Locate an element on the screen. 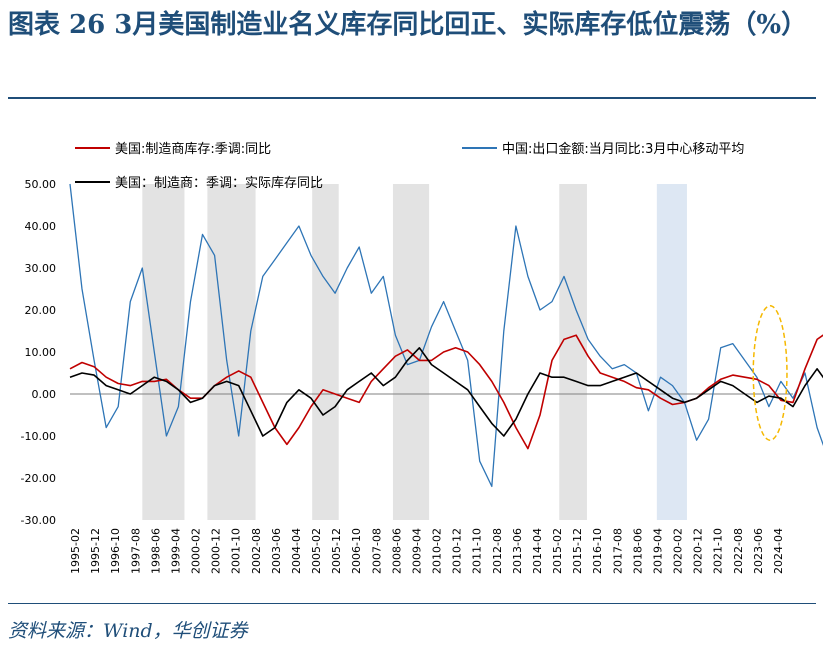  legend-label: 中国:出口金额:当月同比:3月中心移动平均 is located at coordinates (623, 149).